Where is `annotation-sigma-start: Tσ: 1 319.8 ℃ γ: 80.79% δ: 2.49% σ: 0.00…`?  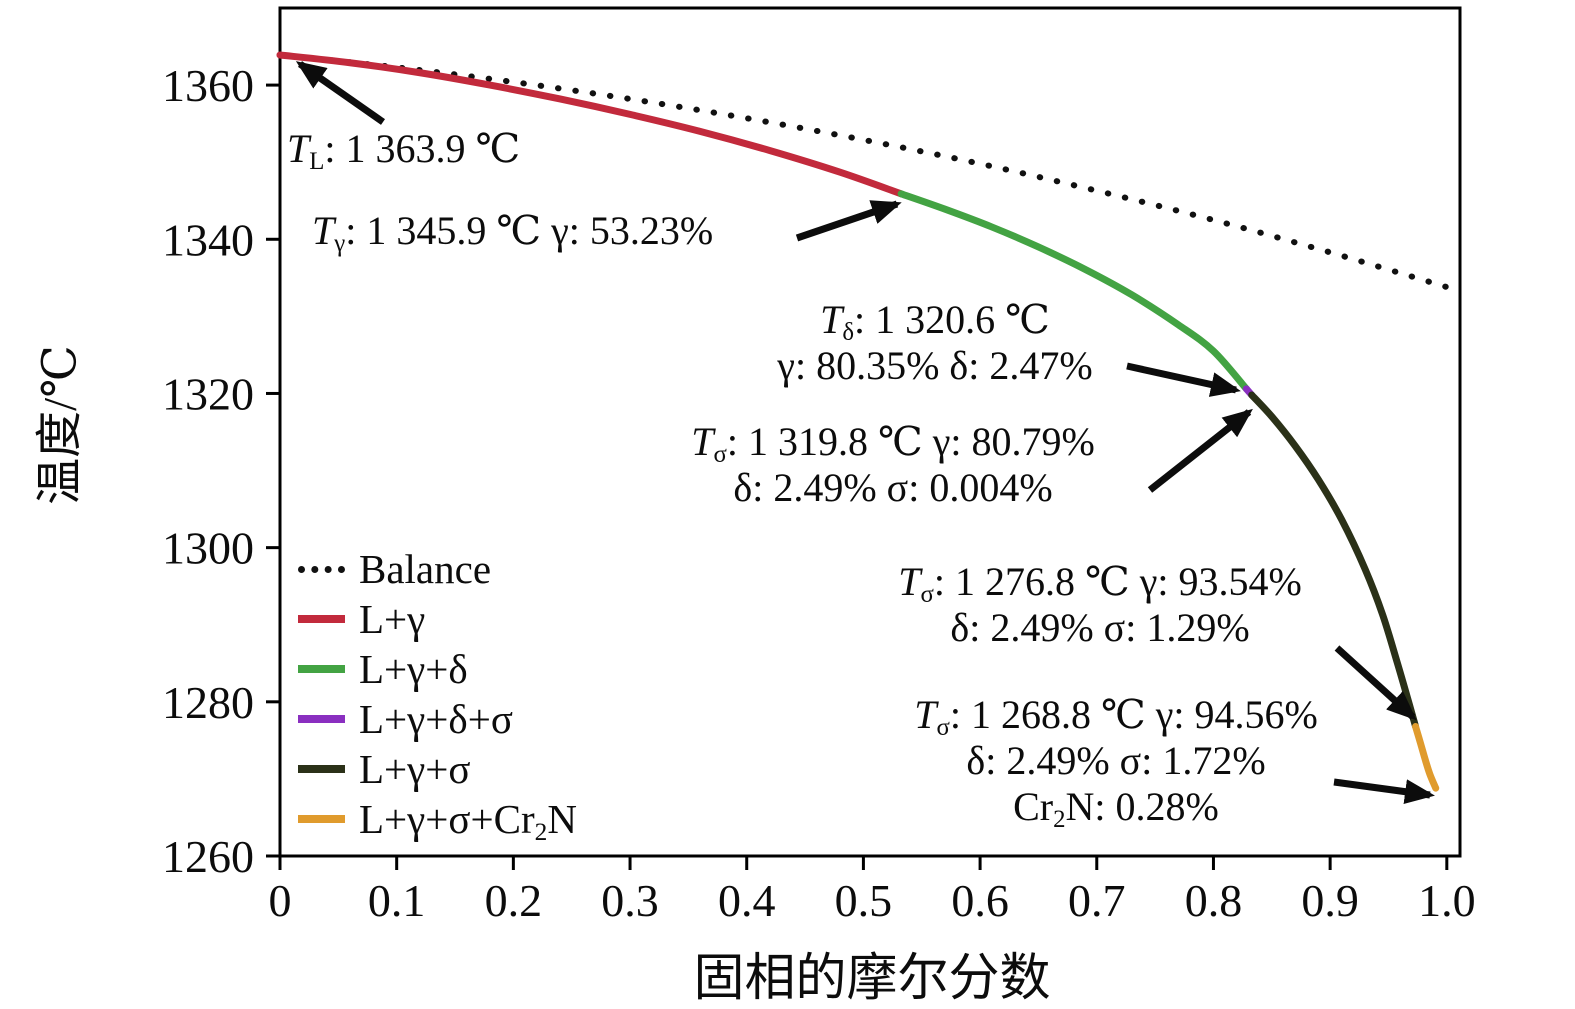 annotation-sigma-start: Tσ: 1 319.8 ℃ γ: 80.79% δ: 2.49% σ: 0.00… is located at coordinates (893, 465).